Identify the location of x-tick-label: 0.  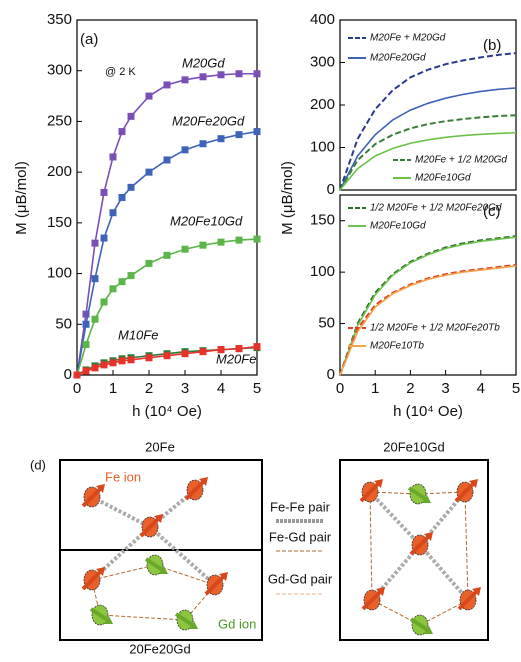
(340, 388).